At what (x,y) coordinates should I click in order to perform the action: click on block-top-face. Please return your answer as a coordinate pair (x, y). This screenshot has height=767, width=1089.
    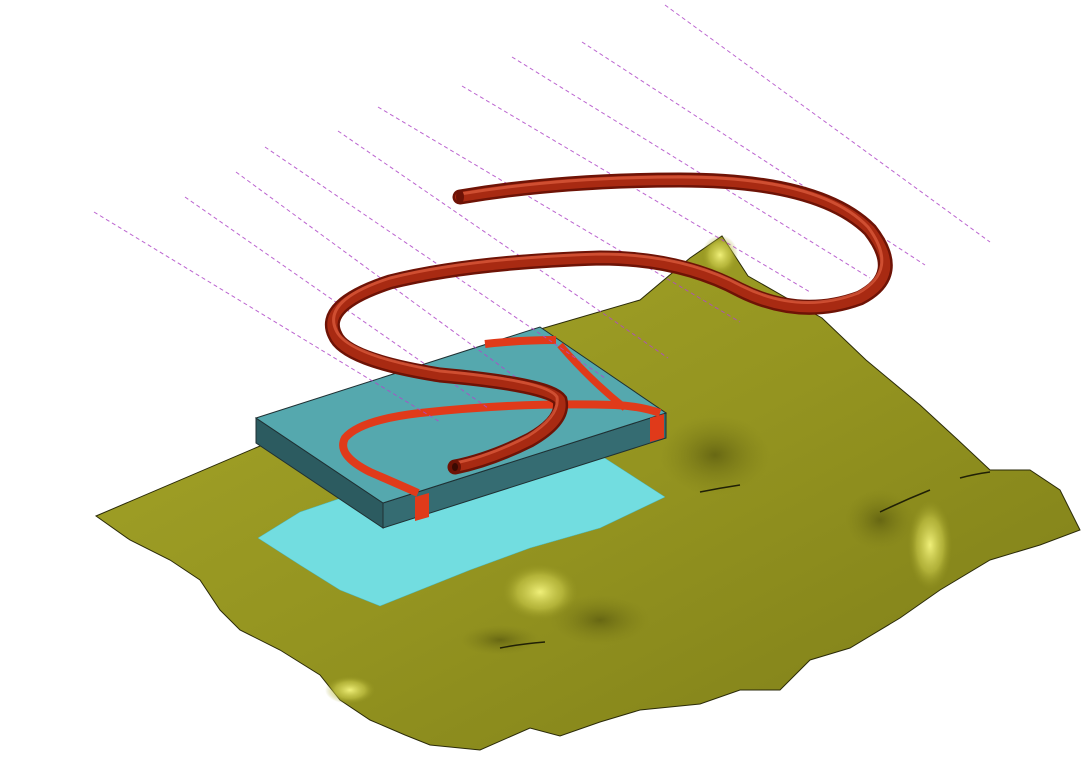
    Looking at the image, I should click on (461, 415).